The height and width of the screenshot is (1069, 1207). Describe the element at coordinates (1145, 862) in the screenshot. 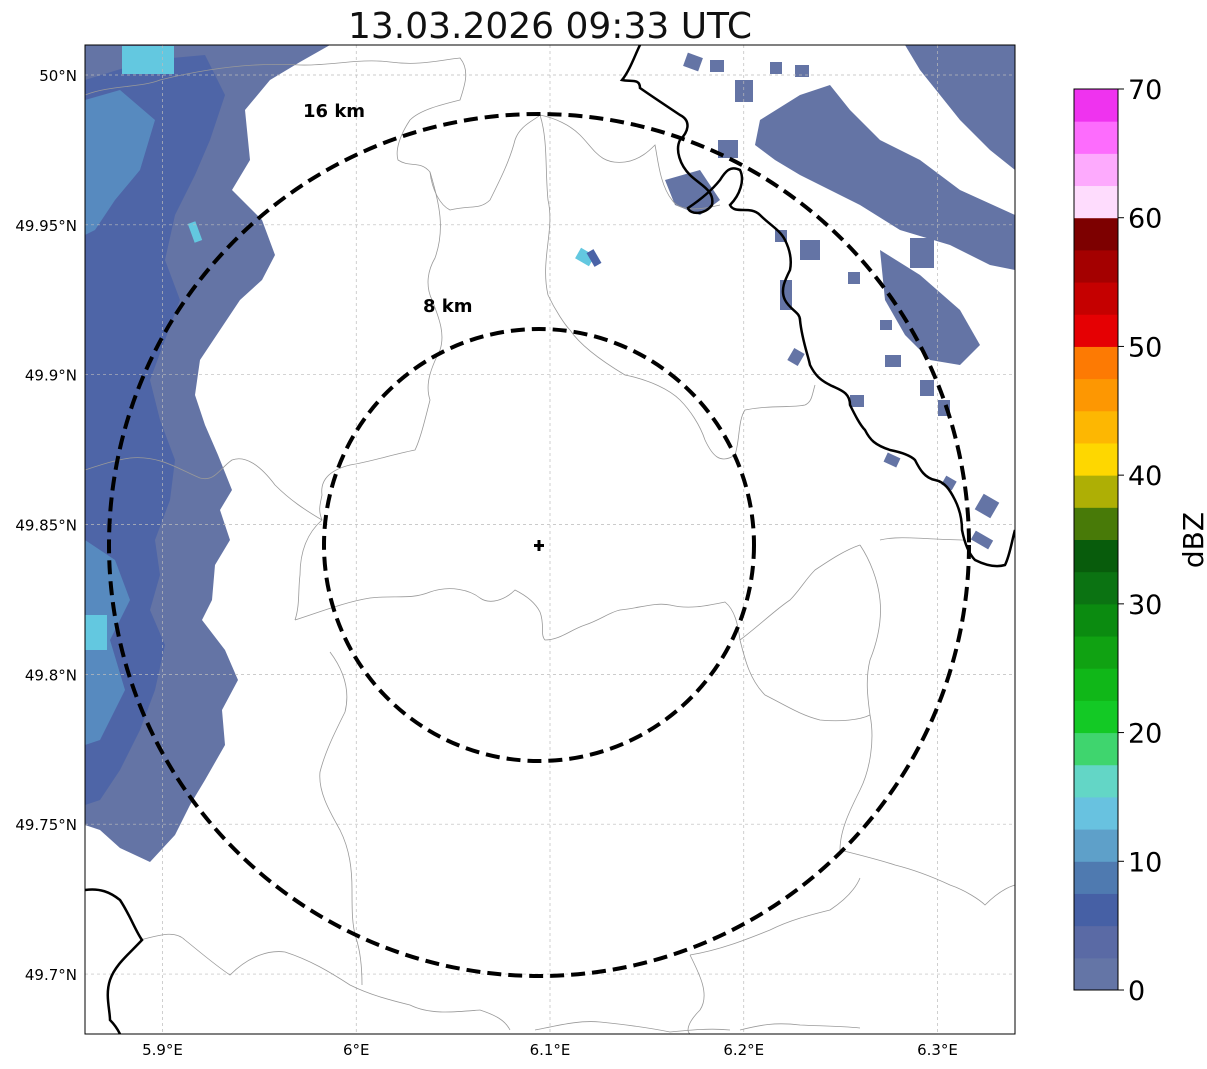

I see `colorbar-tick-label: 10` at that location.